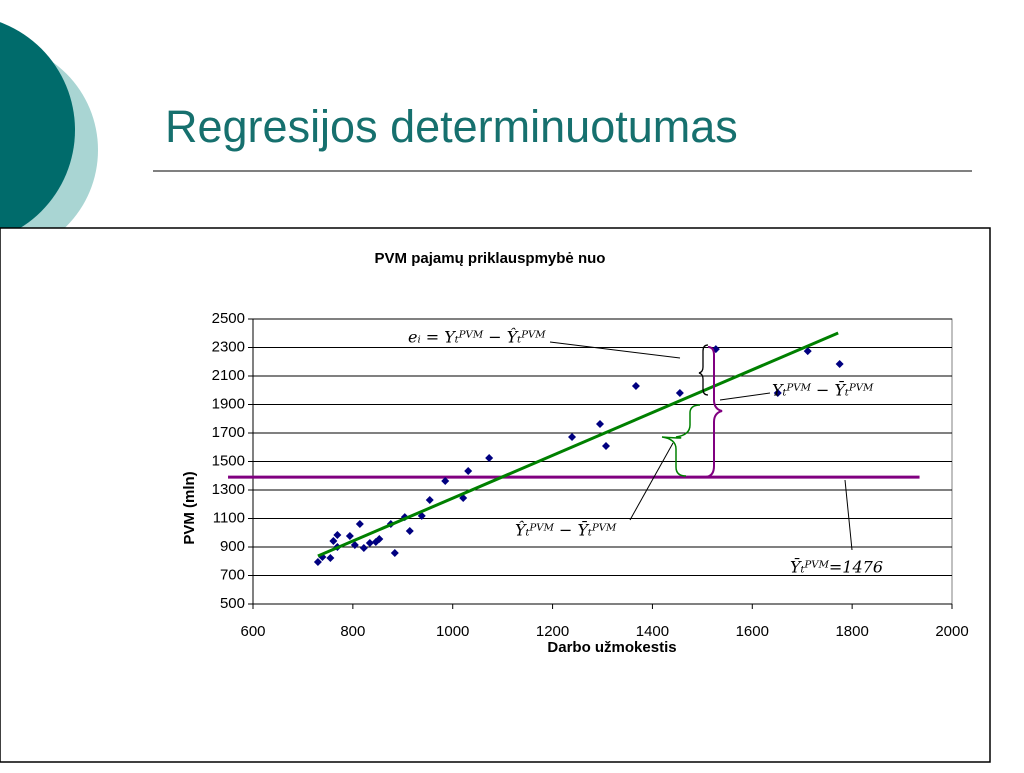  What do you see at coordinates (252, 631) in the screenshot?
I see `x-tick-label: 600` at bounding box center [252, 631].